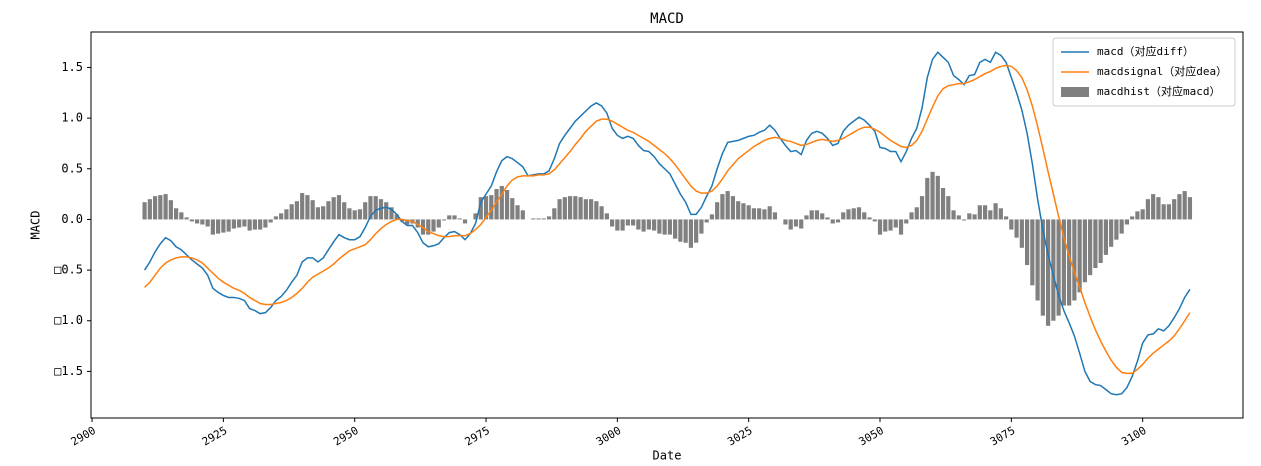  Describe the element at coordinates (1075, 92) in the screenshot. I see `legend-swatch` at that location.